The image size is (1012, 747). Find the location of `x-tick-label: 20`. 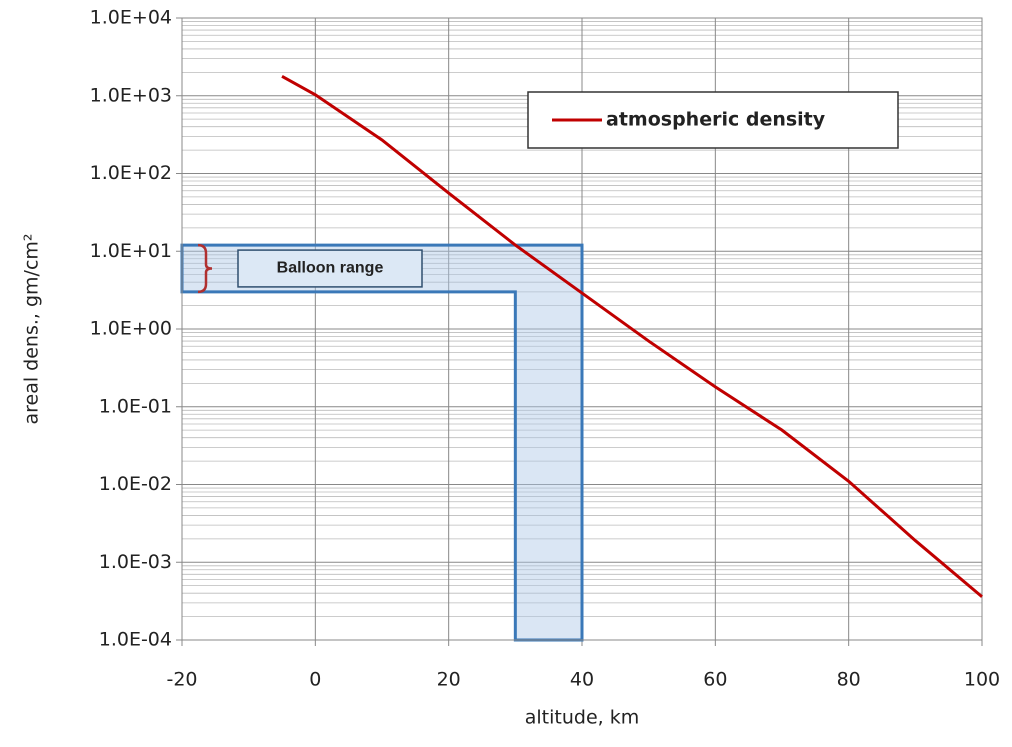

x-tick-label: 20 is located at coordinates (449, 680).